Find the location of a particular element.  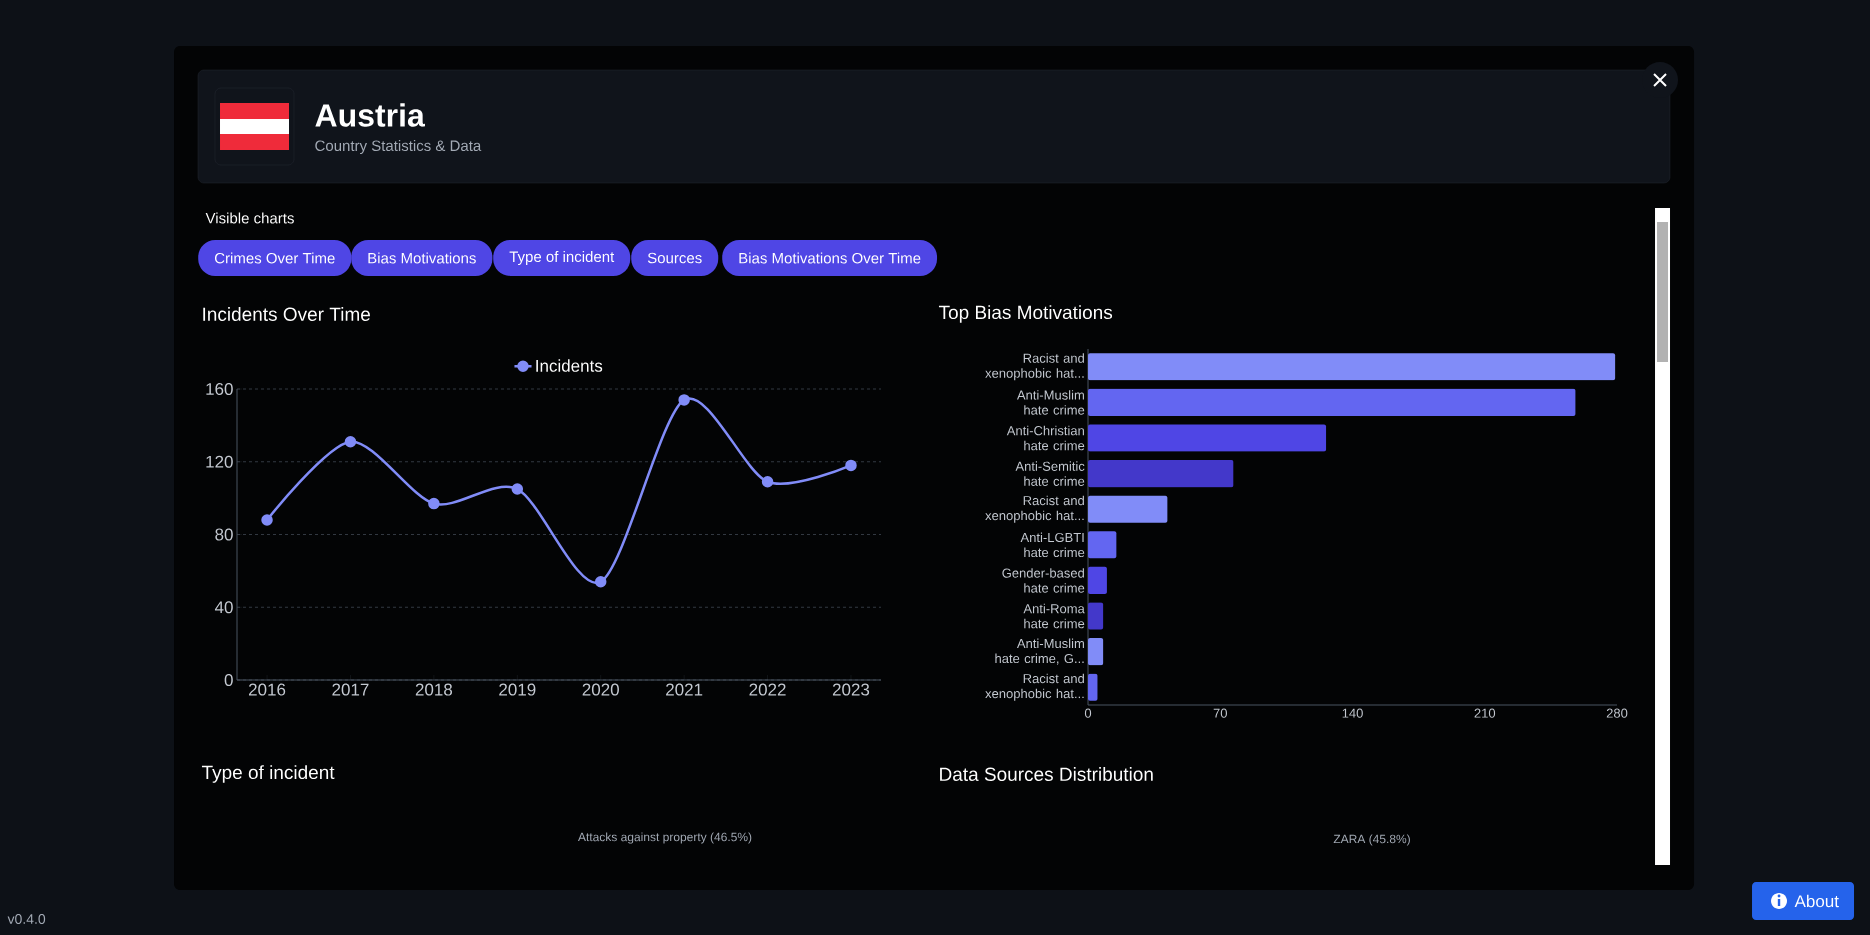

x-tick-label: 2022 is located at coordinates (767, 689).